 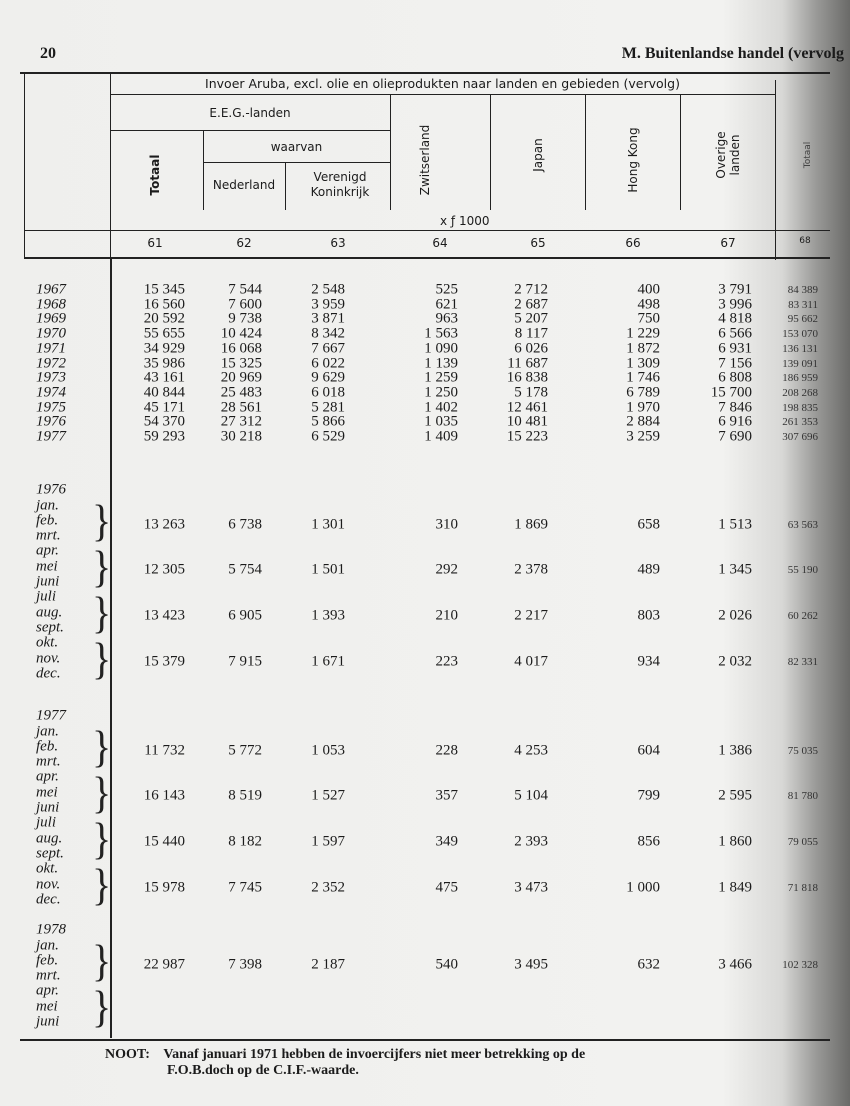 What do you see at coordinates (802, 290) in the screenshot?
I see `table-cell: 84 389` at bounding box center [802, 290].